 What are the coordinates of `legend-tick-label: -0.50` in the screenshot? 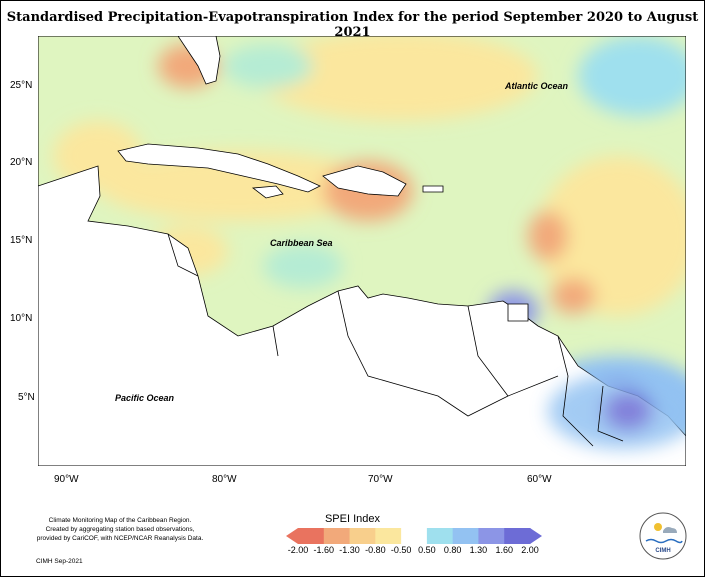 It's located at (401, 550).